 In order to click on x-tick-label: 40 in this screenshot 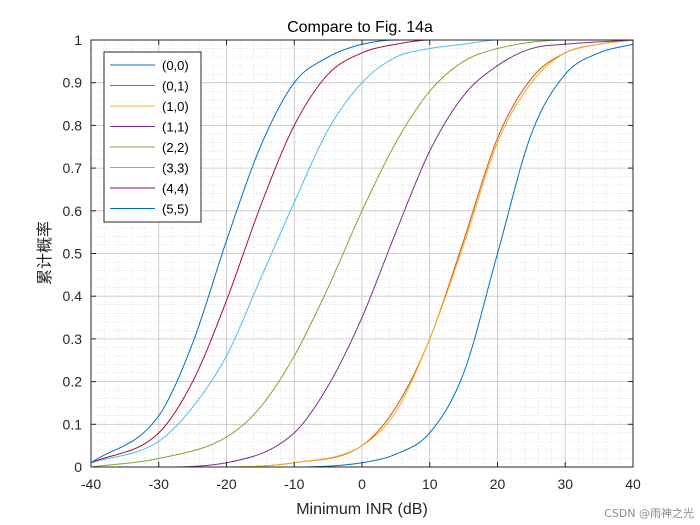, I will do `click(633, 484)`.